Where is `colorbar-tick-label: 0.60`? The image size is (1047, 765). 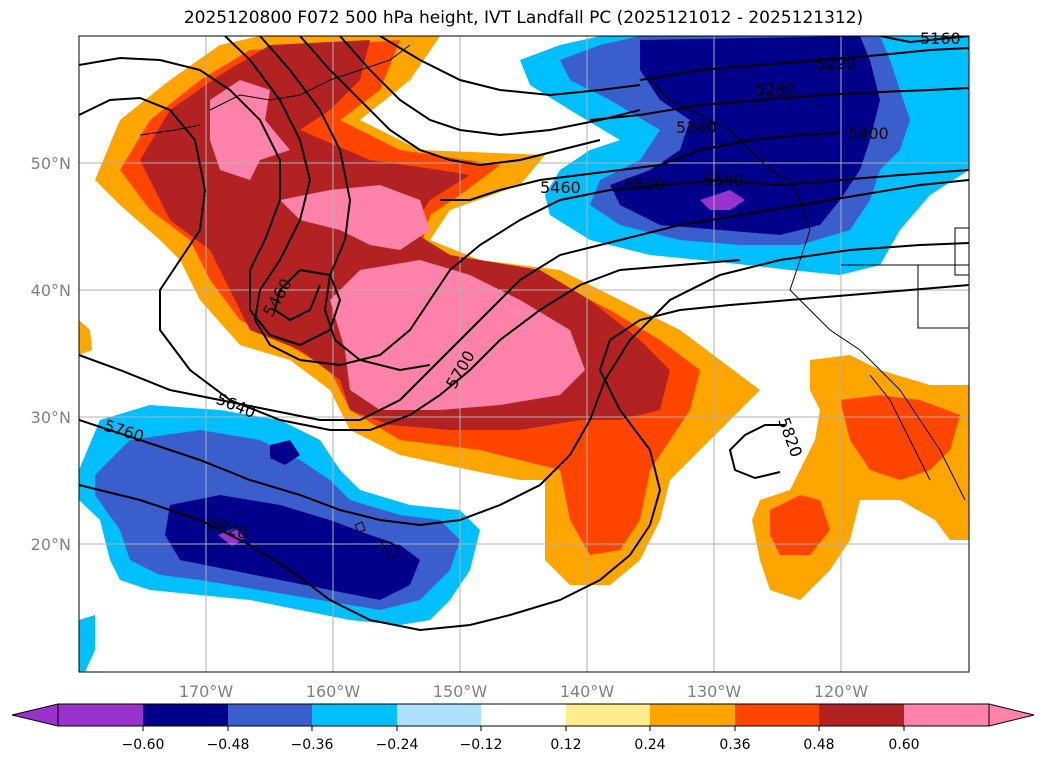 colorbar-tick-label: 0.60 is located at coordinates (903, 745).